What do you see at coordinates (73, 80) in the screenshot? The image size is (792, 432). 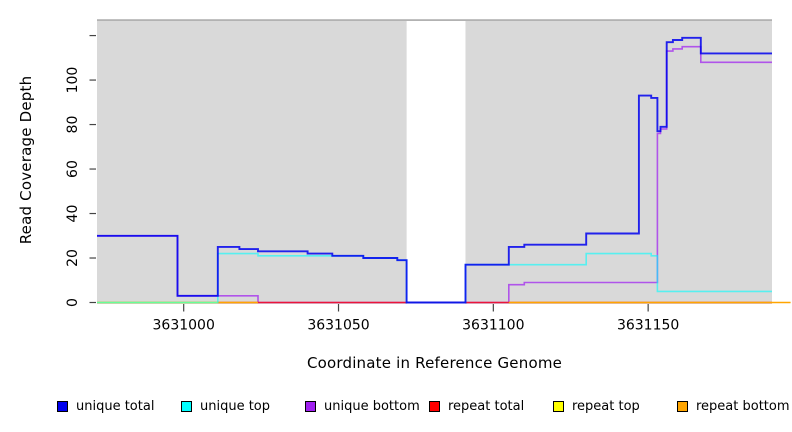 I see `y-tick-label: 100` at bounding box center [73, 80].